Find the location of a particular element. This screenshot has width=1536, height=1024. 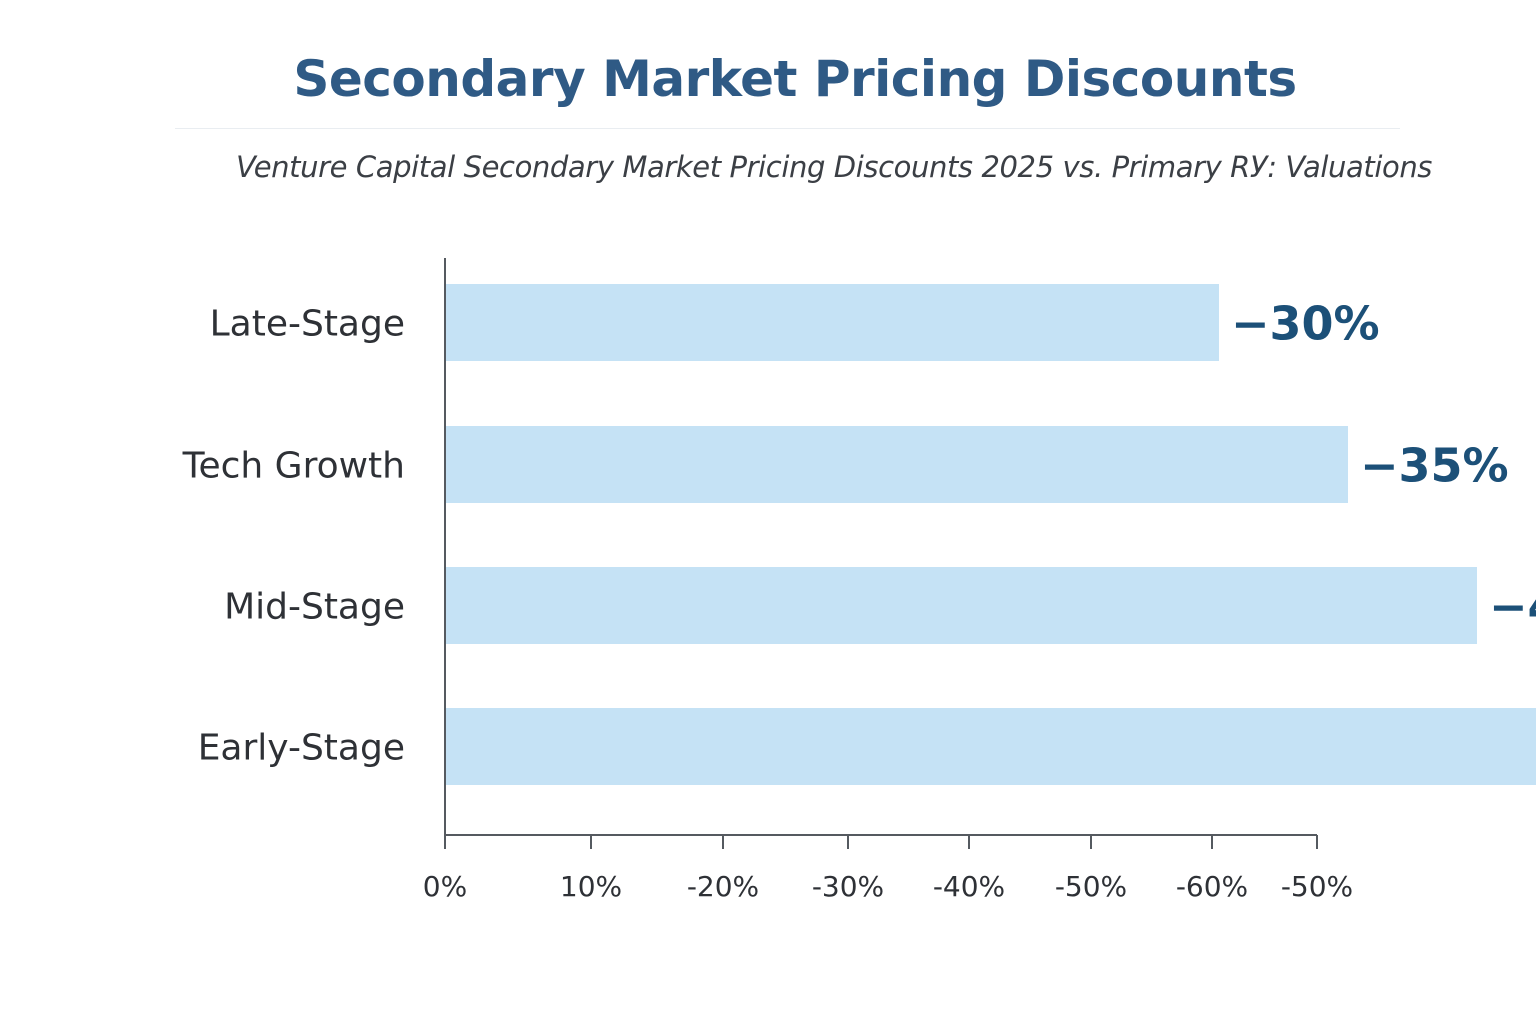

title-divider is located at coordinates (787, 128).